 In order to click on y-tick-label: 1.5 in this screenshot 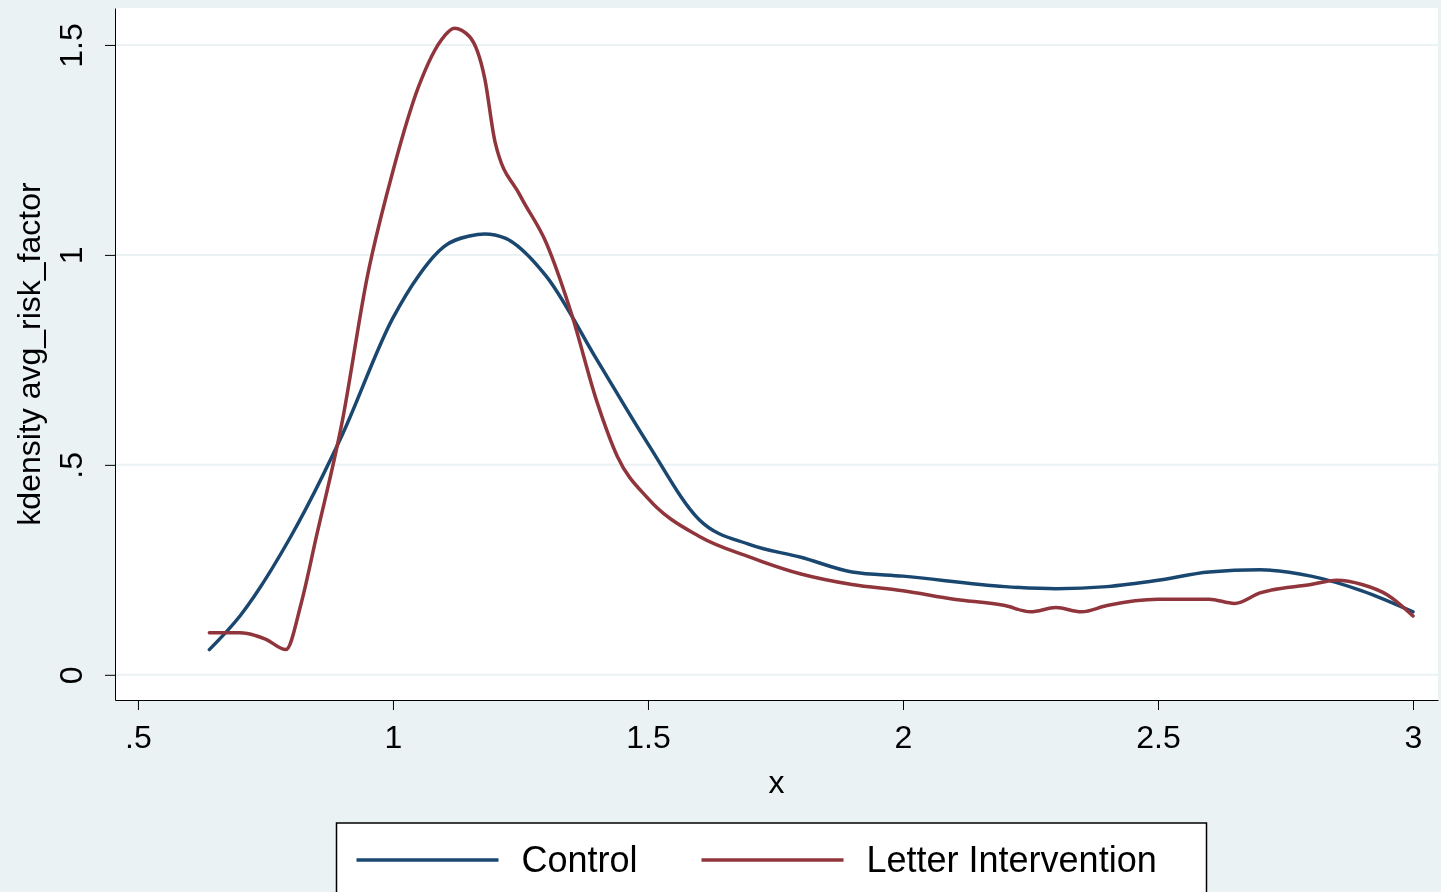, I will do `click(71, 45)`.